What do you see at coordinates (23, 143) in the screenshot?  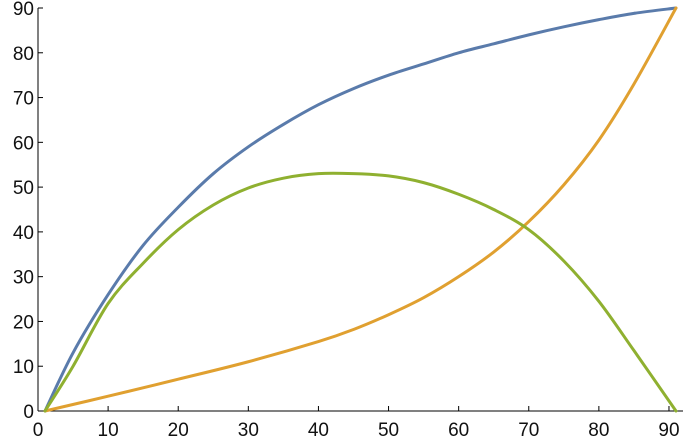 I see `y-tick-label: 60` at bounding box center [23, 143].